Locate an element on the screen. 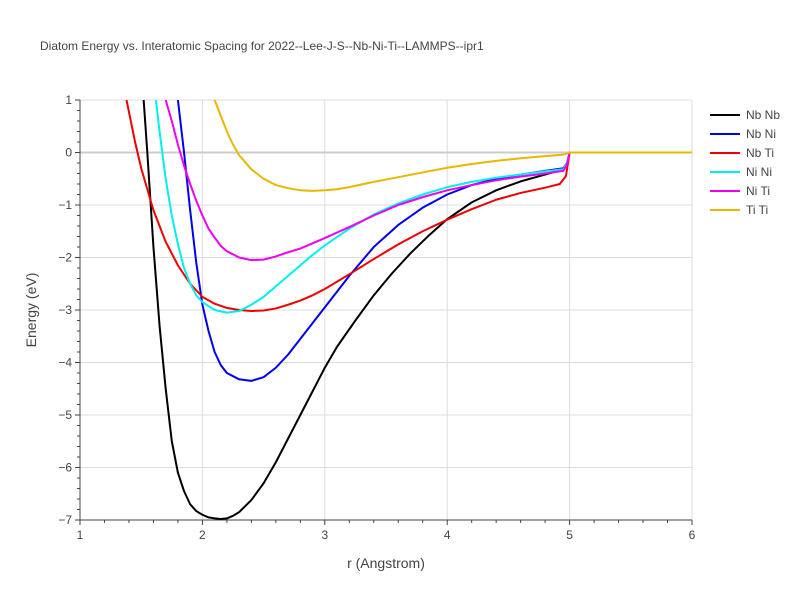  legend-item-nb-nb: Nb Nb is located at coordinates (745, 115).